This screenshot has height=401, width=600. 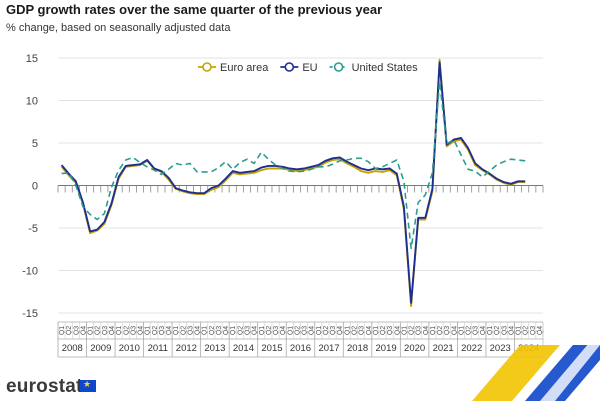 What do you see at coordinates (299, 68) in the screenshot?
I see `legend-item-eu: EU` at bounding box center [299, 68].